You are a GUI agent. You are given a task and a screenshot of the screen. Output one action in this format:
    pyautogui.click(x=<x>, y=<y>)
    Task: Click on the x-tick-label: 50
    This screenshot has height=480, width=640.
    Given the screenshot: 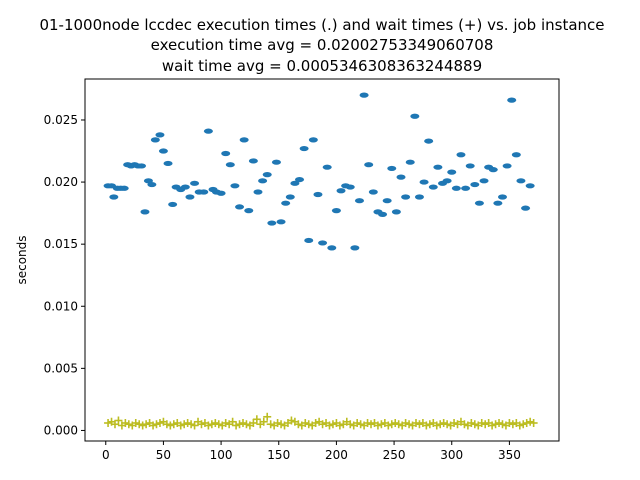 What is the action you would take?
    pyautogui.click(x=163, y=455)
    